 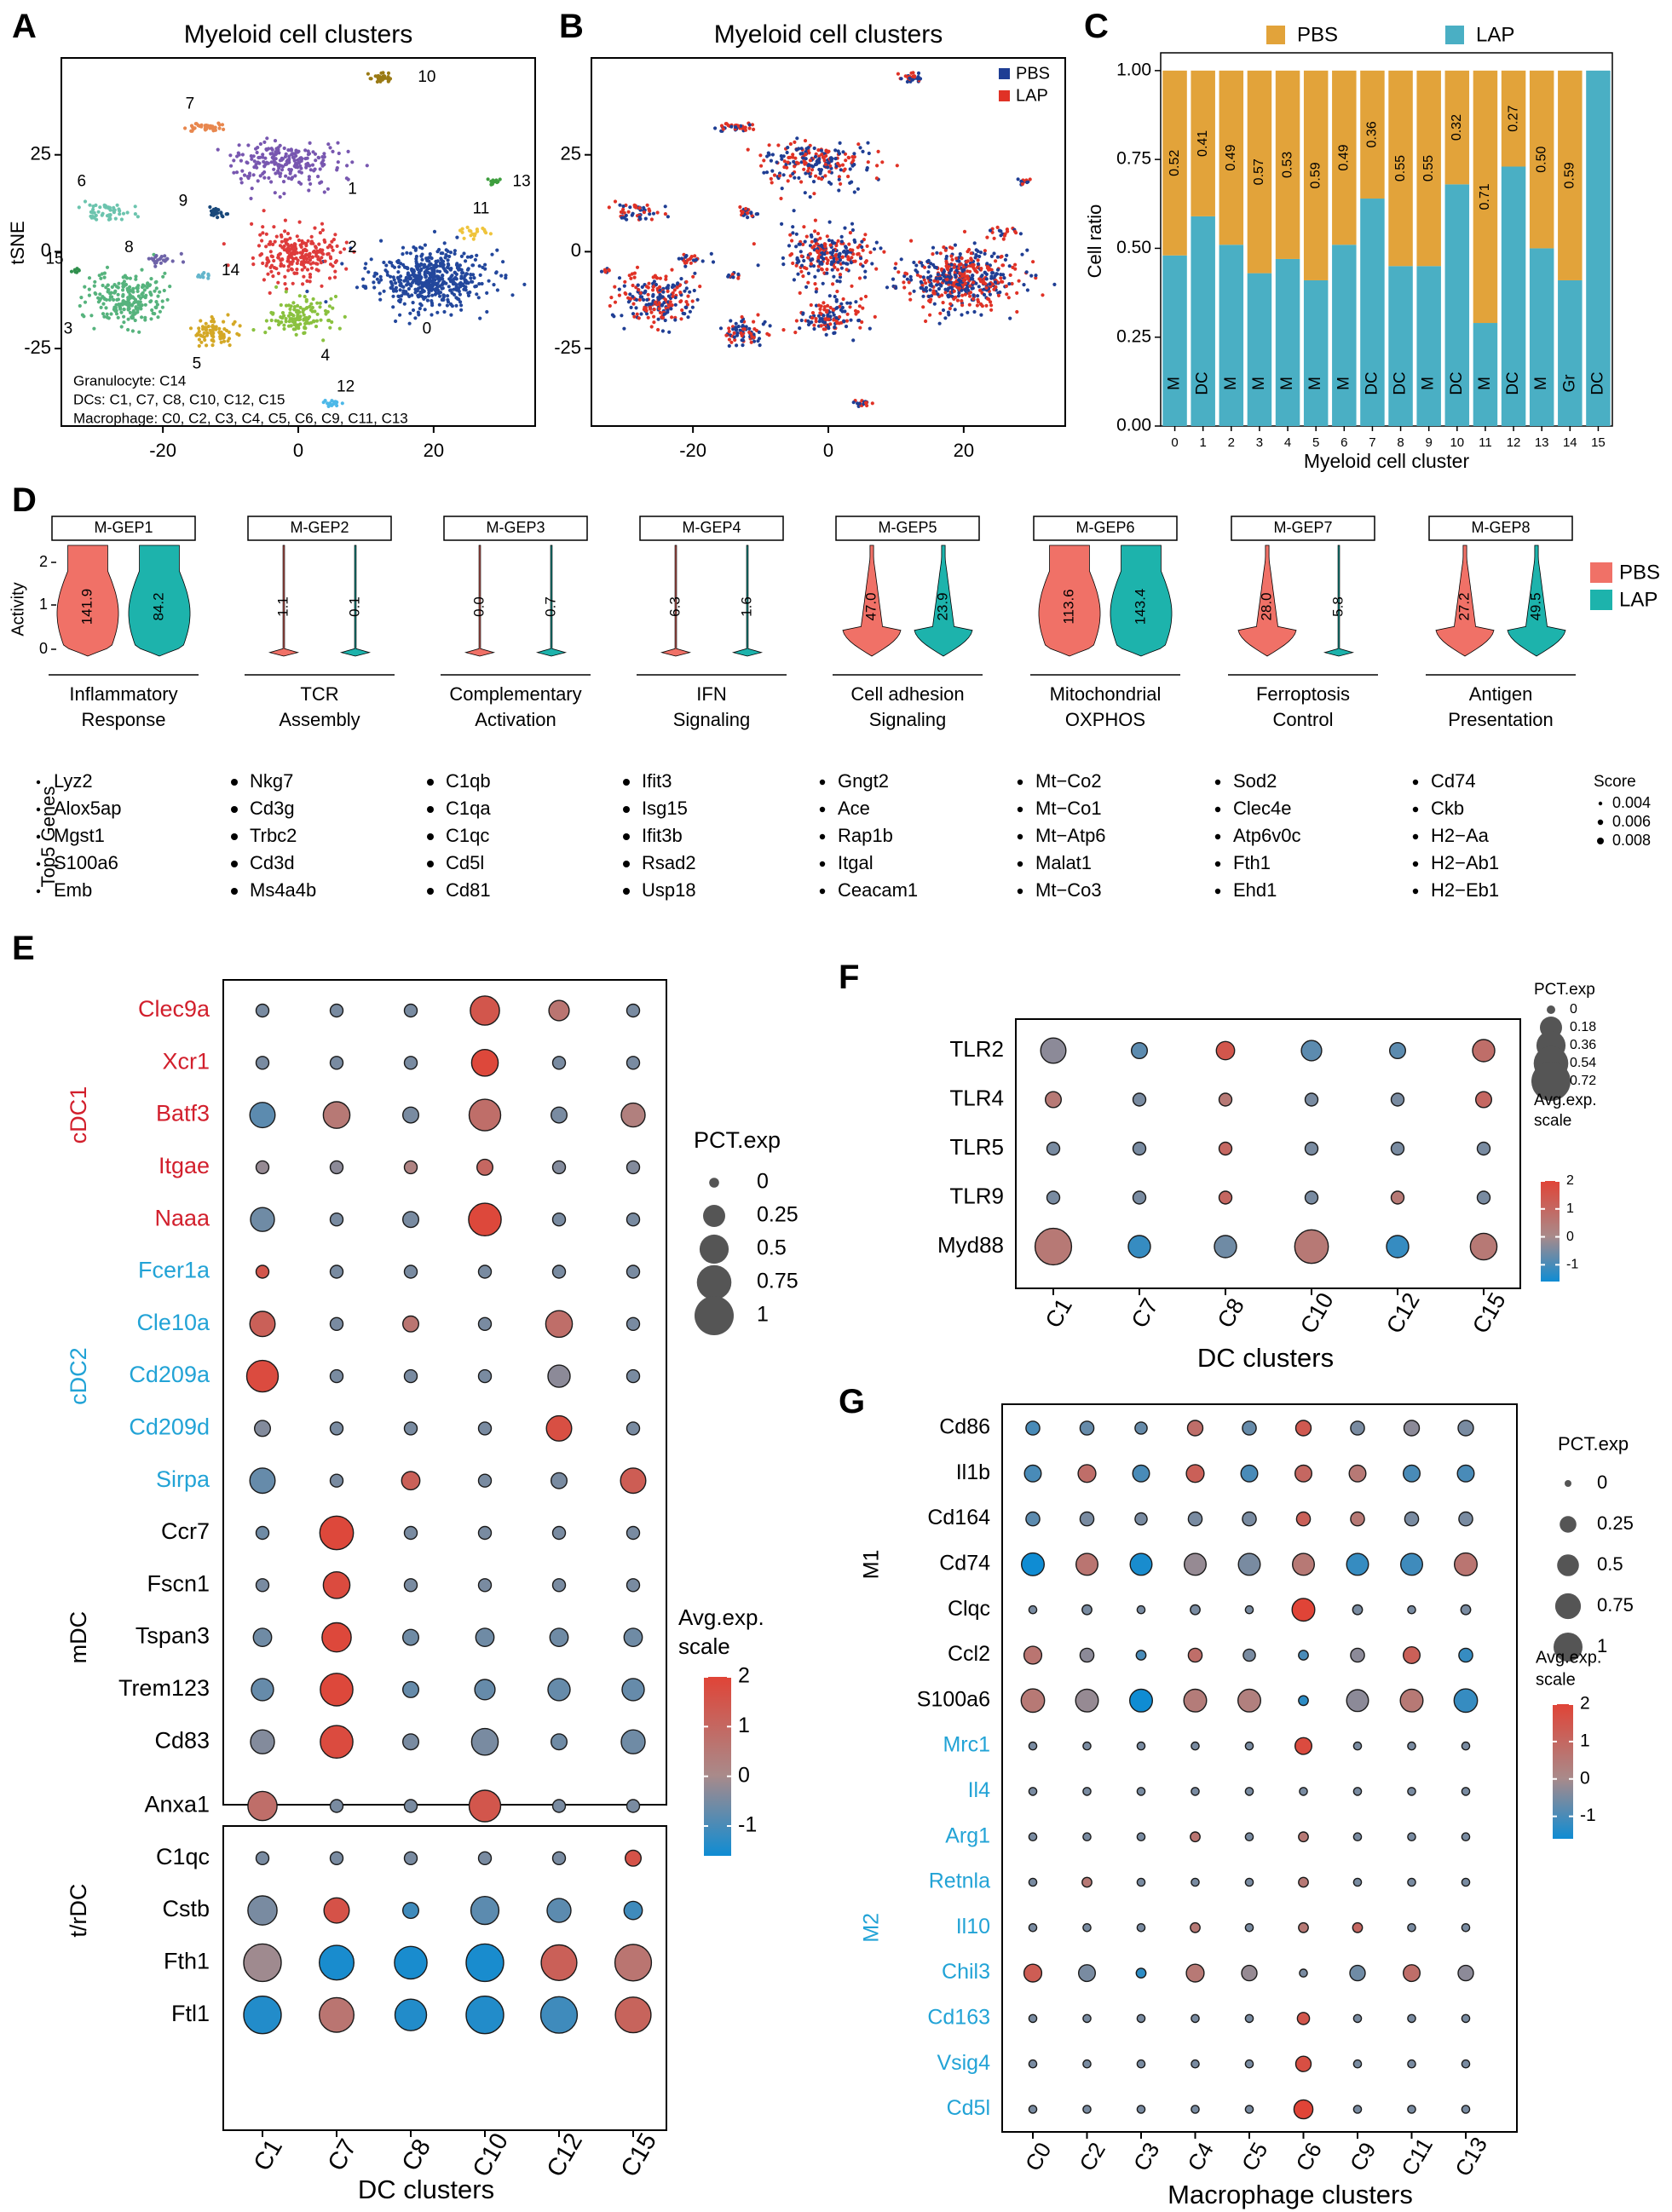 What do you see at coordinates (1141, 1927) in the screenshot?
I see `dot-il10-c3` at bounding box center [1141, 1927].